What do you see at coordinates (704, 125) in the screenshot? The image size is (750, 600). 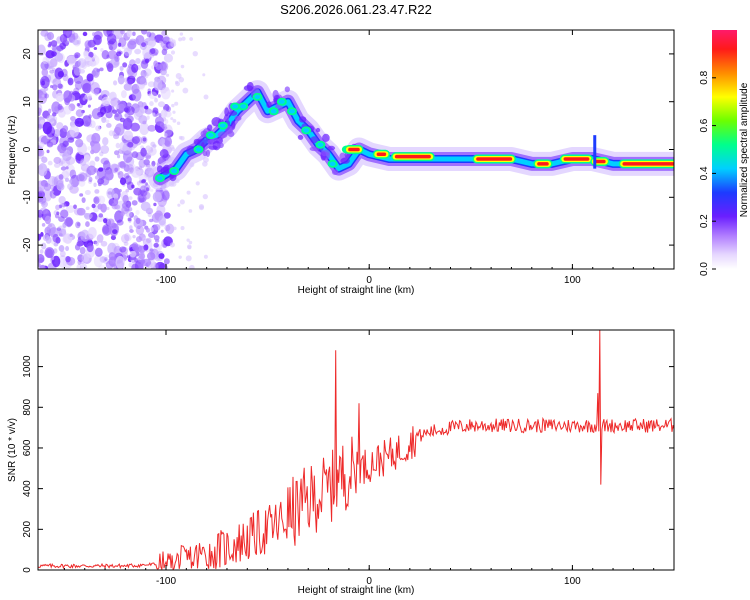 I see `colorbar-tick-label: 0.6` at bounding box center [704, 125].